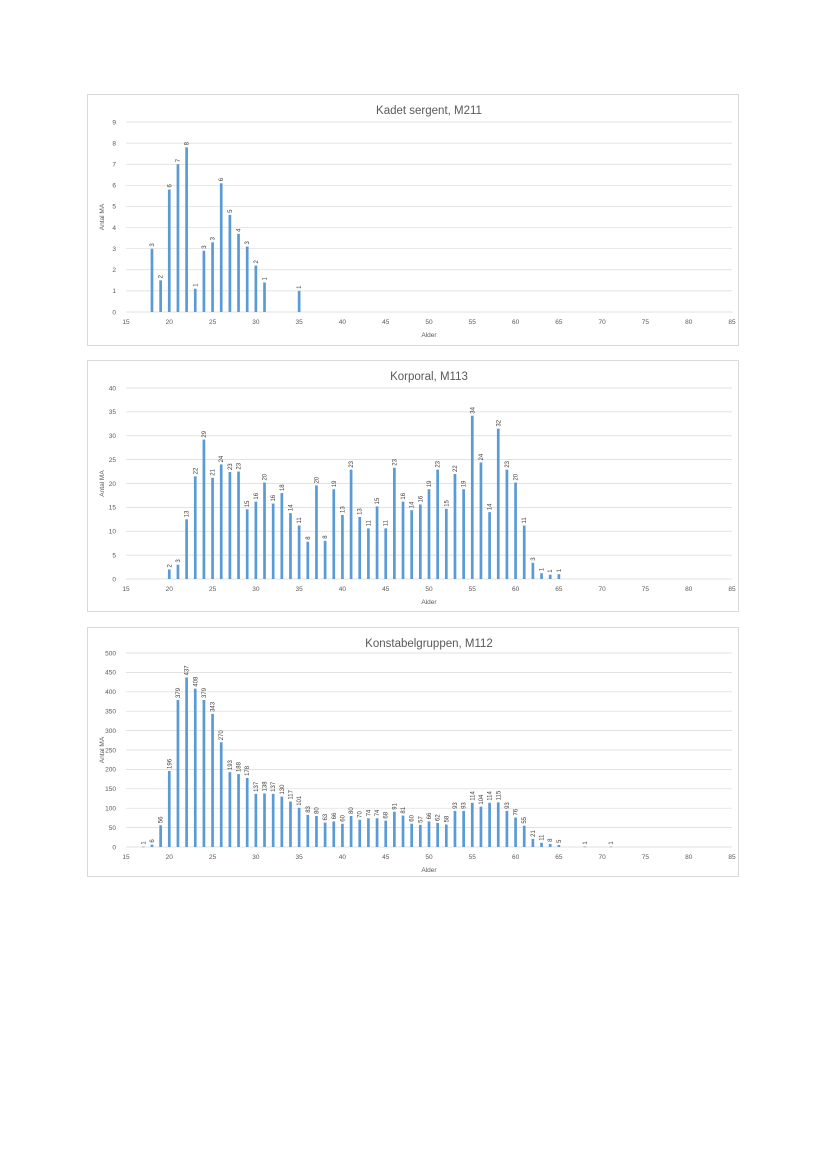 The image size is (827, 1169). I want to click on x-axis-label: Alder, so click(429, 870).